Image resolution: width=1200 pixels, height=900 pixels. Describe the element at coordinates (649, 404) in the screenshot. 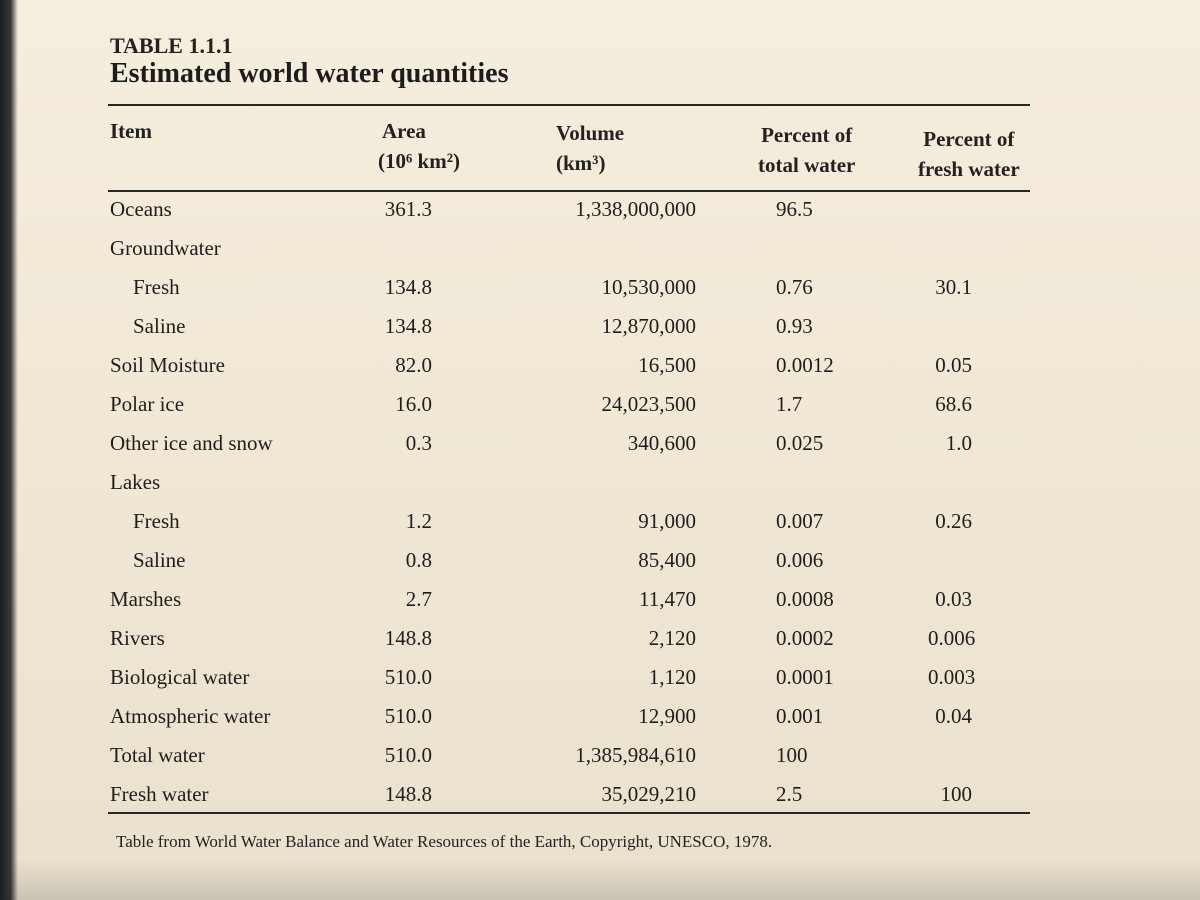

I see `volume-cell: 24,023,500` at that location.